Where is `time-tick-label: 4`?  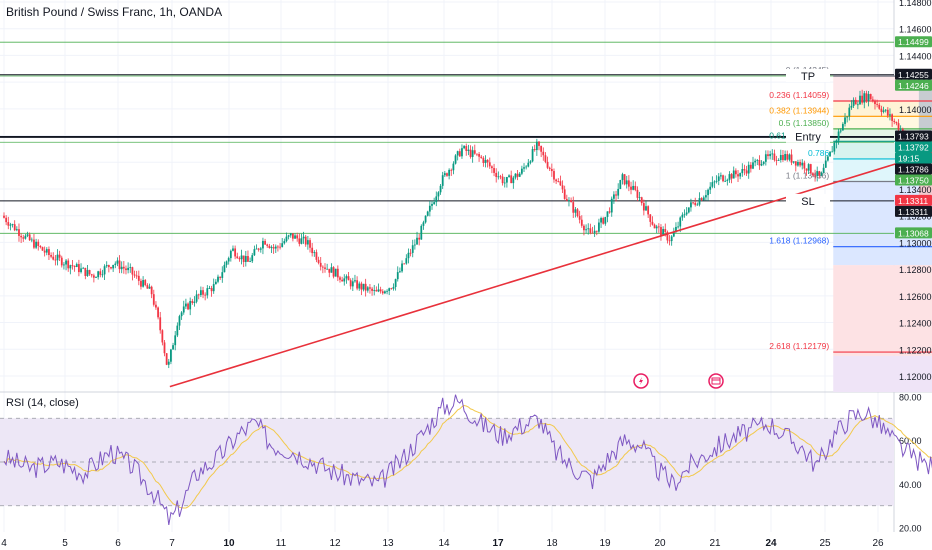 time-tick-label: 4 is located at coordinates (4, 543).